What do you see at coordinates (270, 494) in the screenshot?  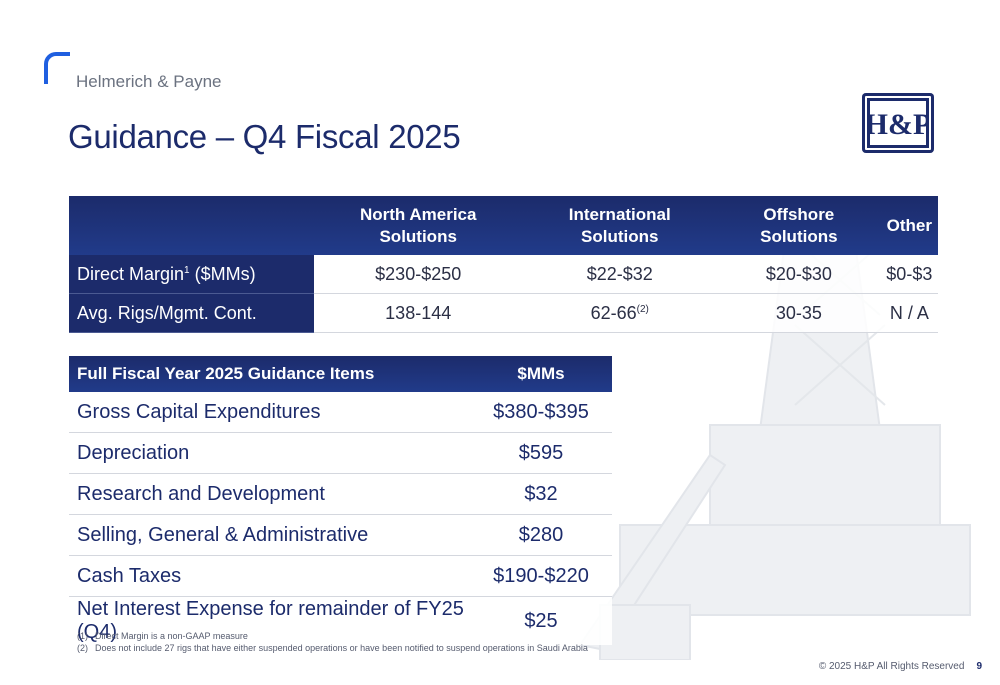 I see `item-label: Research and Development` at bounding box center [270, 494].